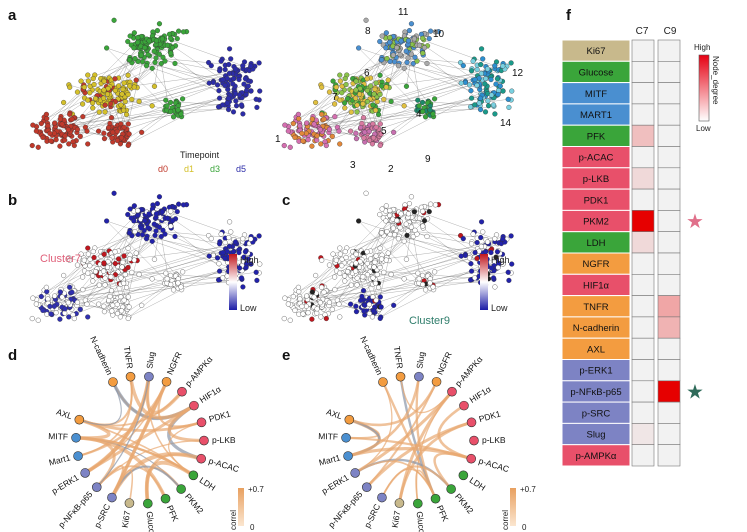 This screenshot has width=747, height=532. Describe the element at coordinates (703, 128) in the screenshot. I see `legend-low: Low` at that location.